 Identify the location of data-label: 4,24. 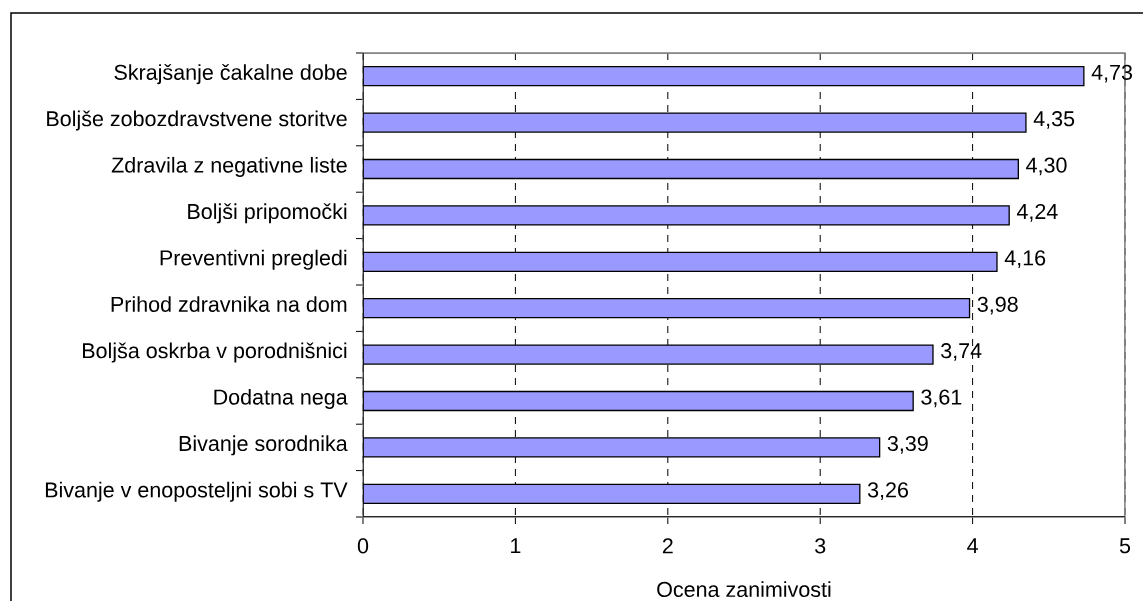
(1037, 212).